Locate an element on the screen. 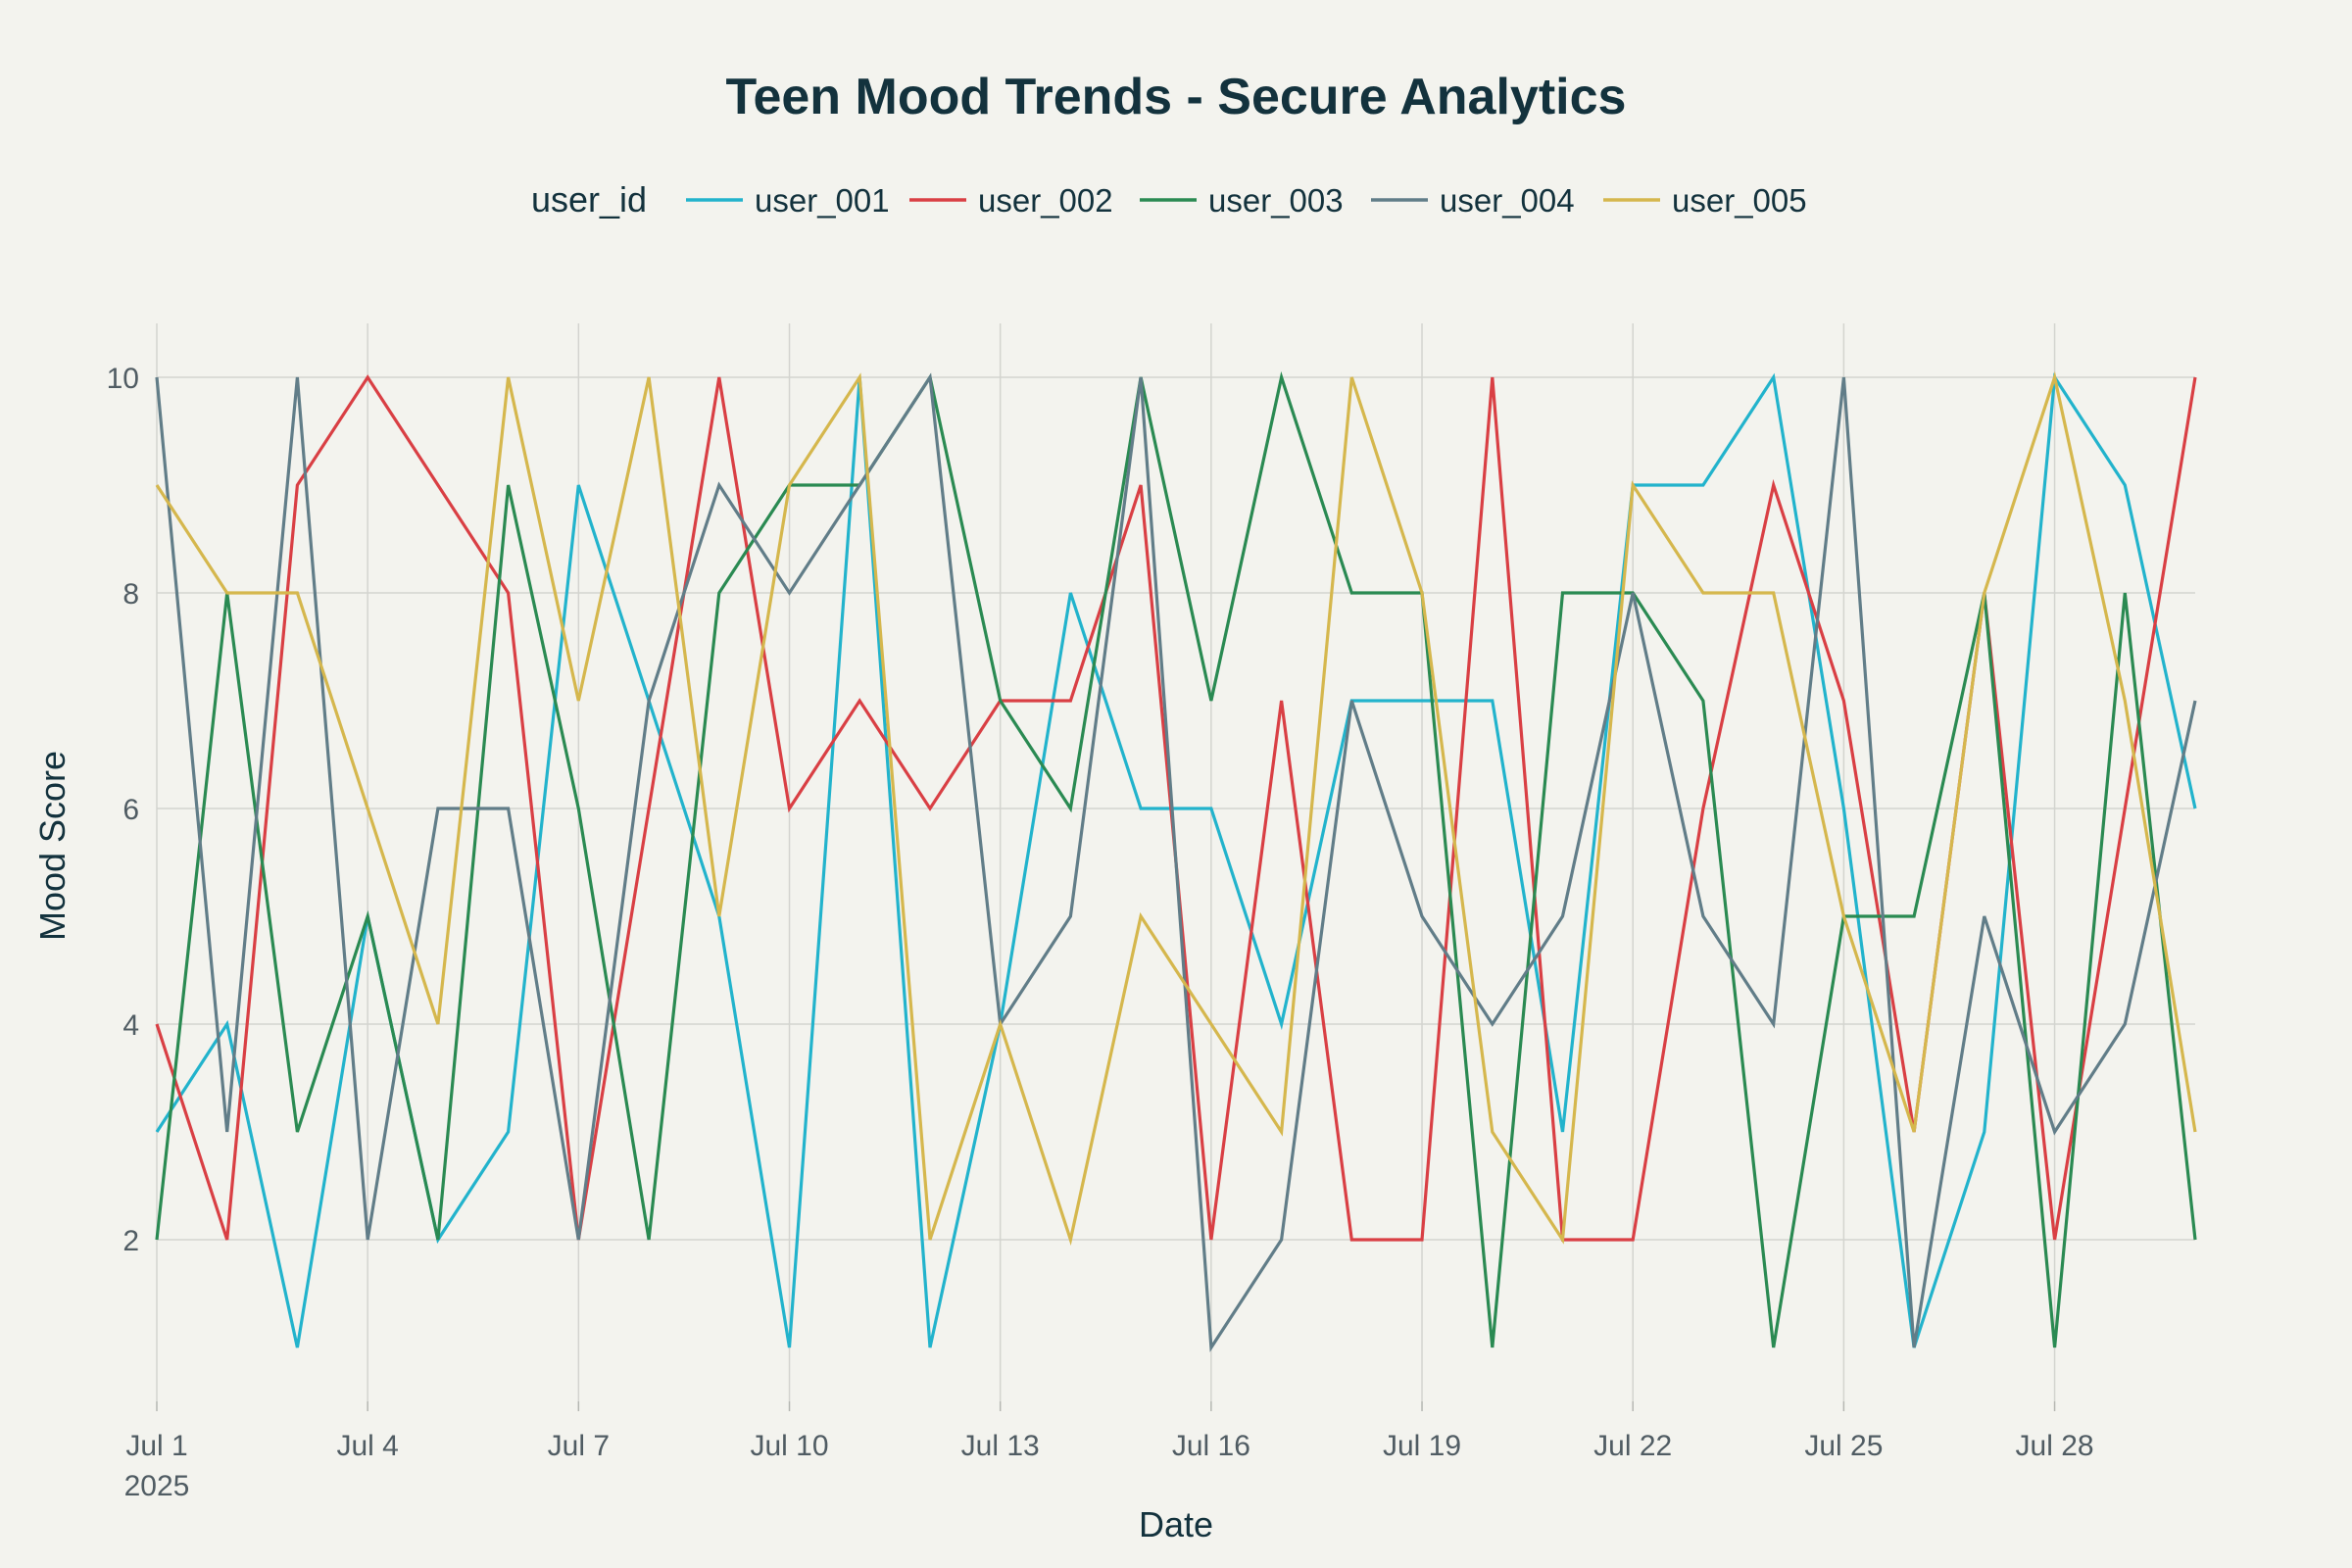 Image resolution: width=2352 pixels, height=1568 pixels. legend-item-user_003: user_003 is located at coordinates (1242, 200).